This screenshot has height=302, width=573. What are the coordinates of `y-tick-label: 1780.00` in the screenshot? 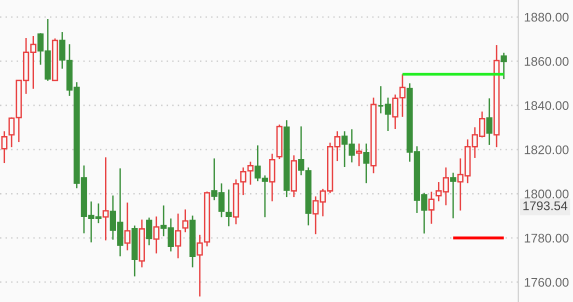 It's located at (546, 238).